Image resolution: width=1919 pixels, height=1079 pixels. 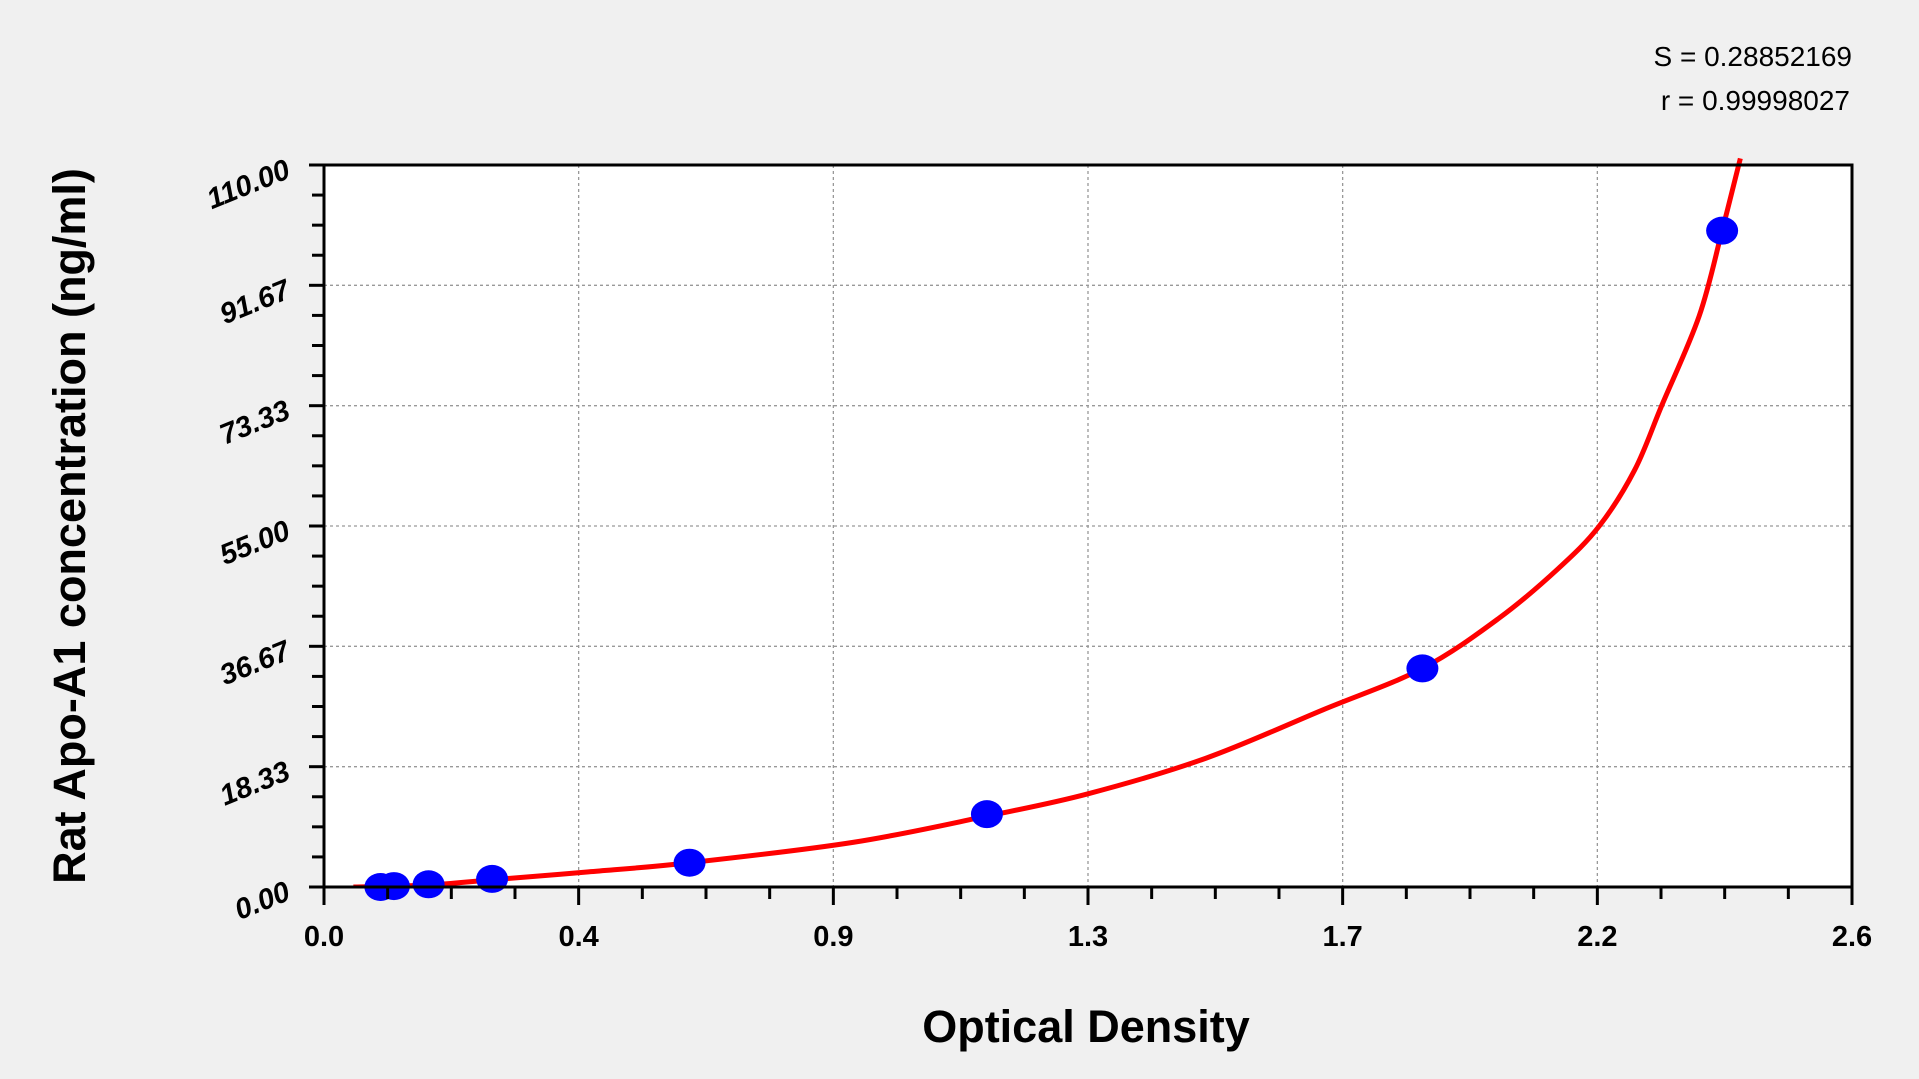 I want to click on y-axis: 0.00 18.33 36.67 55.00 73.33 91.67 110.00, so click(x=263, y=540).